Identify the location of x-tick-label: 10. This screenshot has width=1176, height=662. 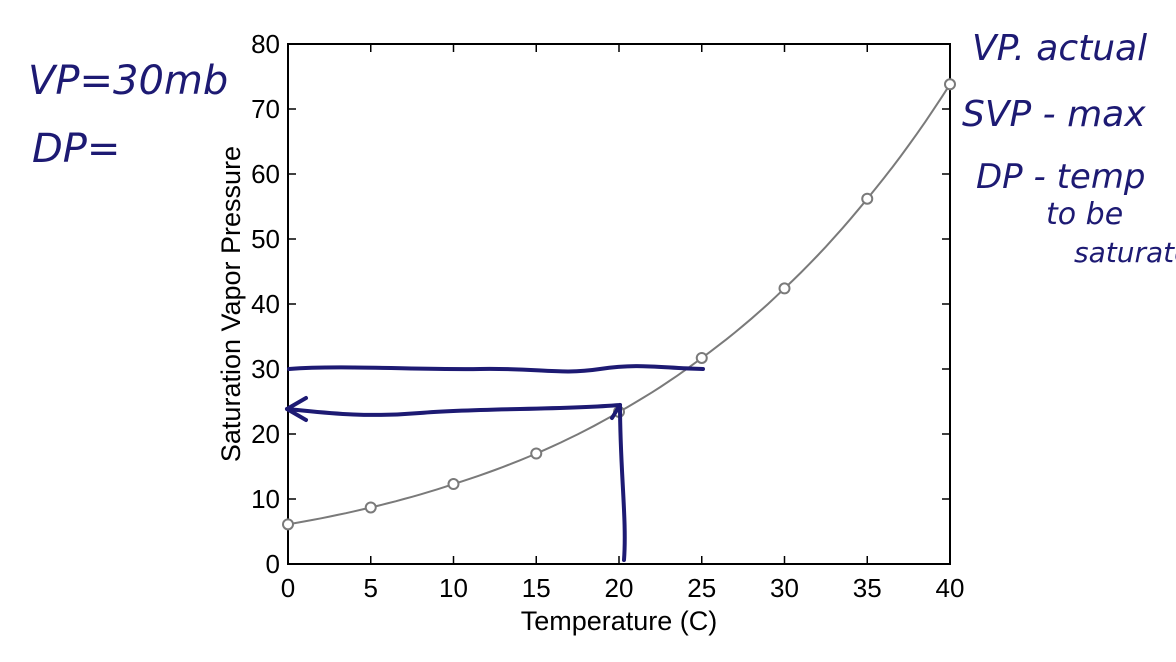
(453, 588).